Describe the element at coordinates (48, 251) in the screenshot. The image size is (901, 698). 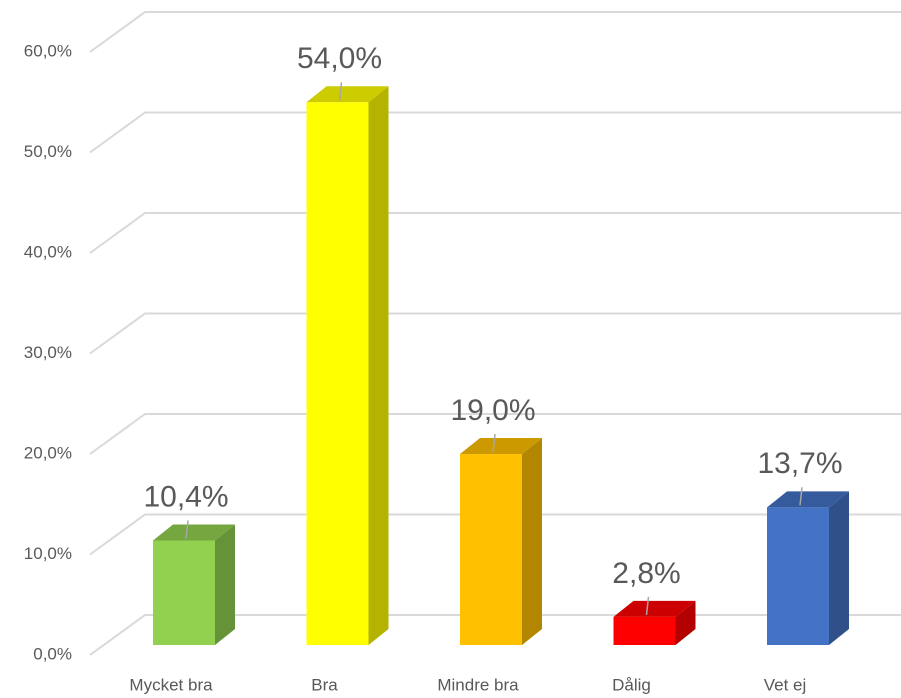
I see `y-tick-label: 40,0%` at that location.